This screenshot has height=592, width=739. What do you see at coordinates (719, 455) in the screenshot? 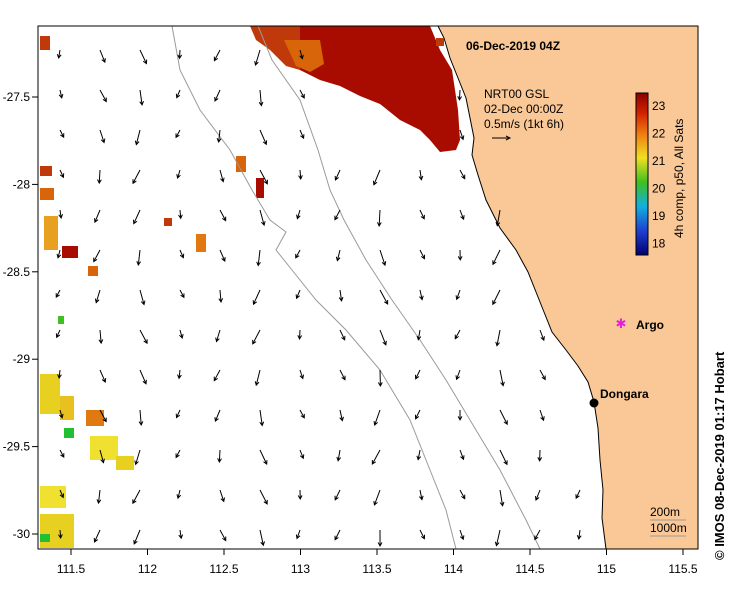
I see `credit-text: © IMOS 08-Dec-2019 01:17 Hobart` at bounding box center [719, 455].